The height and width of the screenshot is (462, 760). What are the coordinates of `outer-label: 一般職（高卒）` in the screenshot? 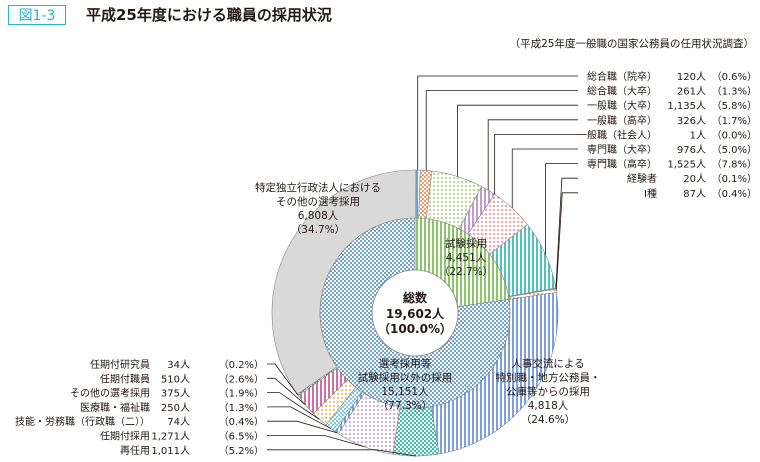 It's located at (622, 120).